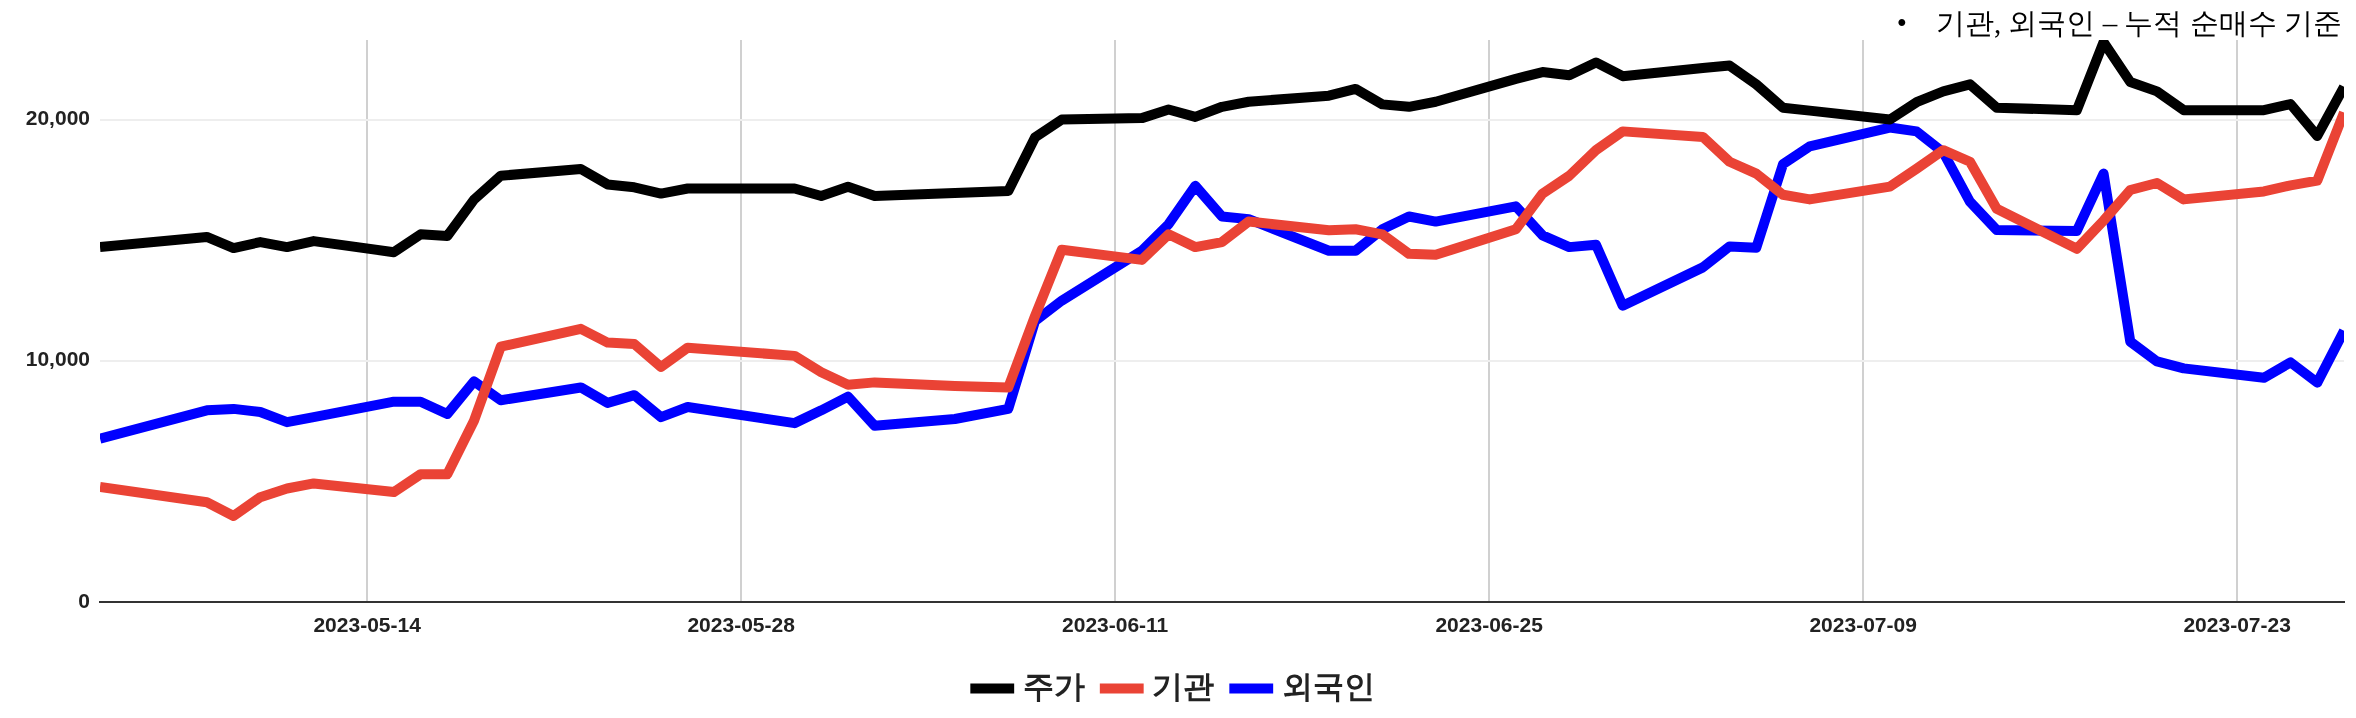  What do you see at coordinates (1489, 625) in the screenshot?
I see `x-tick-label: 2023-06-25` at bounding box center [1489, 625].